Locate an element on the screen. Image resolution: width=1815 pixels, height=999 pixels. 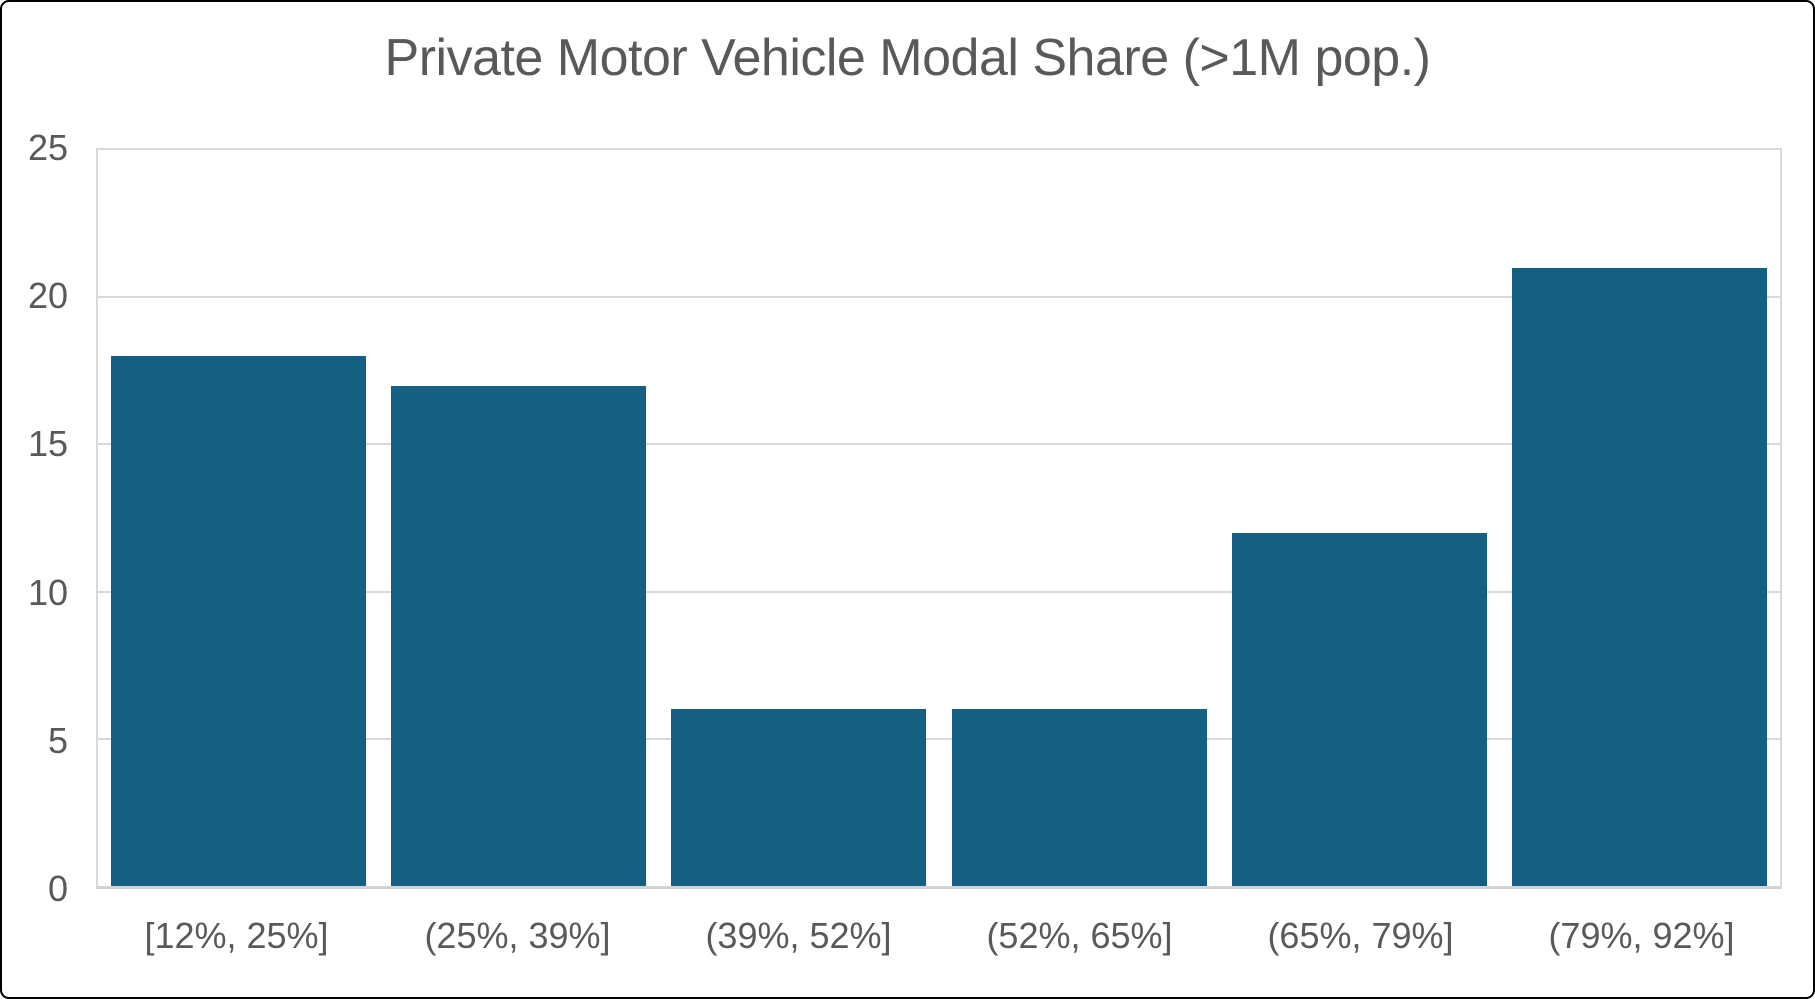
y-axis: 25 20 15 10 5 0 is located at coordinates (35, 518).